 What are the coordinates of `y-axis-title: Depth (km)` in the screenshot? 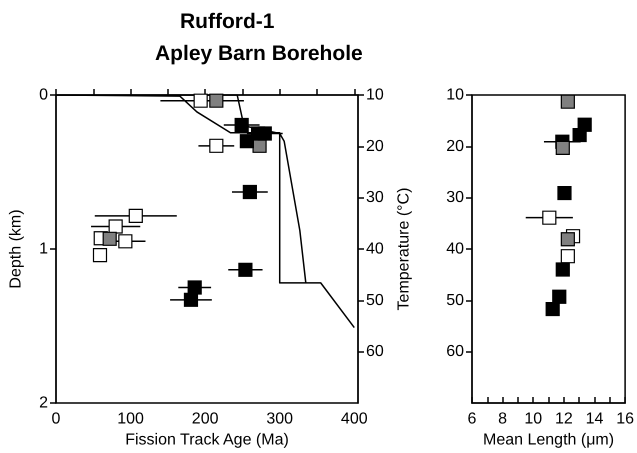 It's located at (16, 249).